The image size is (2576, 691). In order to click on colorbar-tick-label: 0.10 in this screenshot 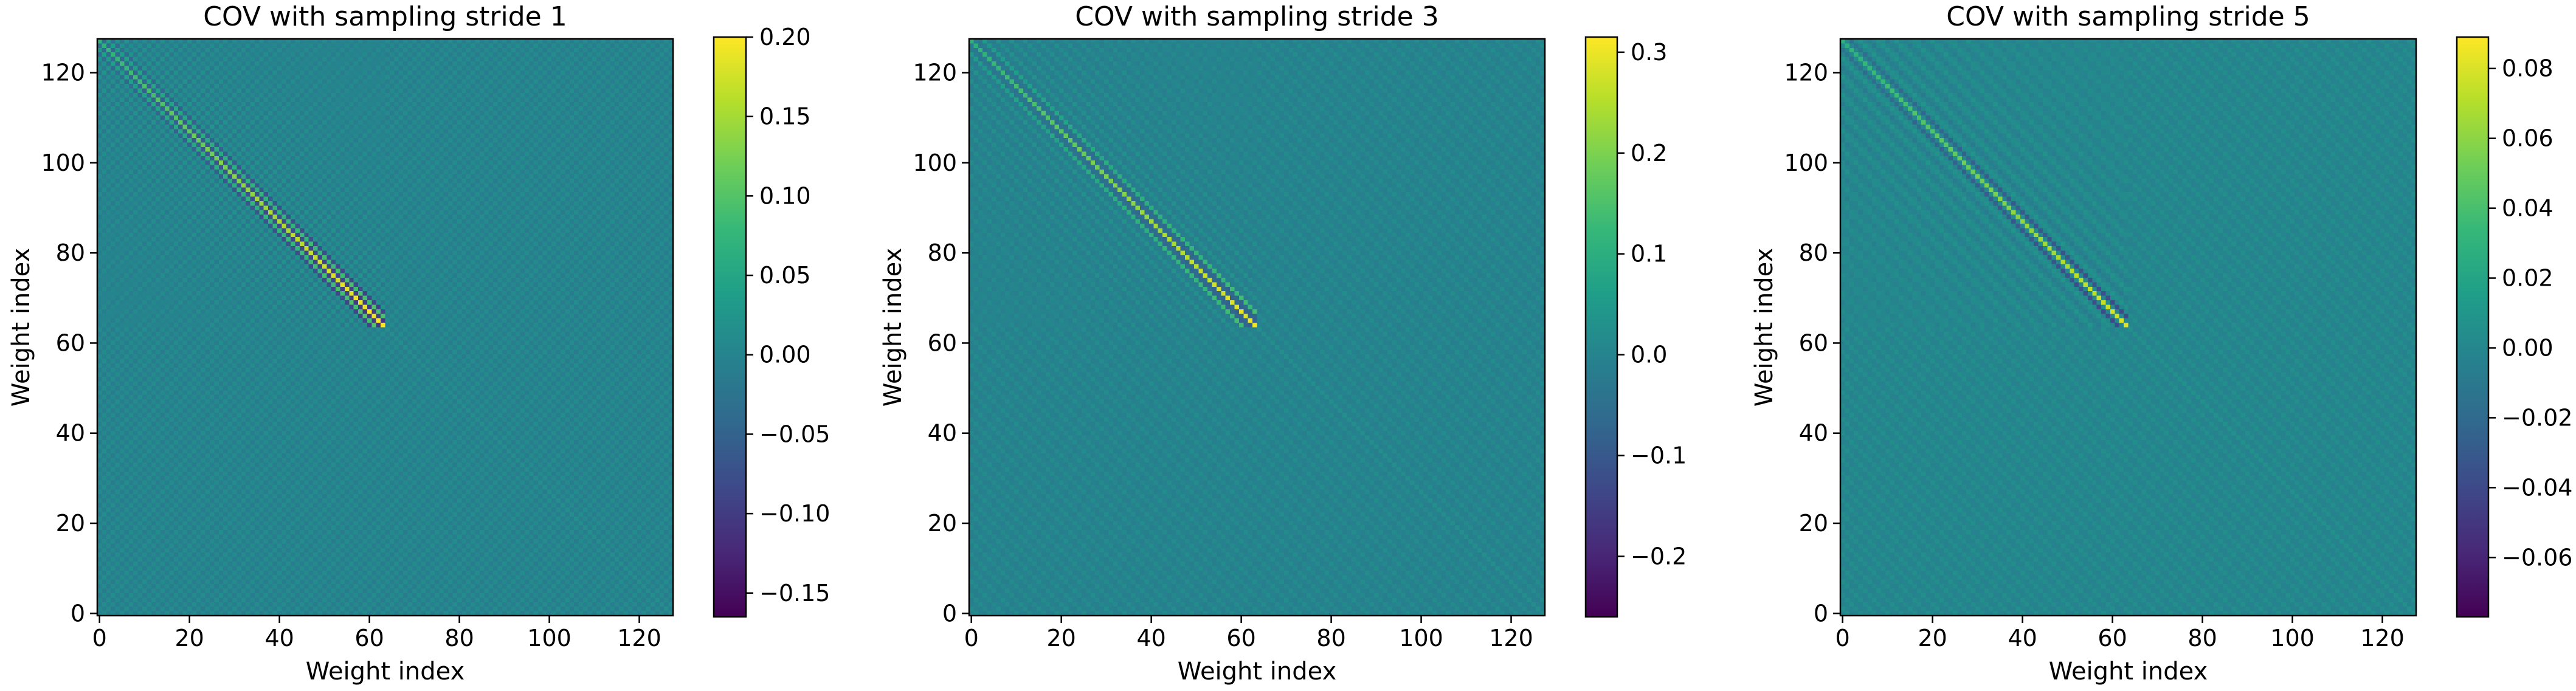, I will do `click(785, 196)`.